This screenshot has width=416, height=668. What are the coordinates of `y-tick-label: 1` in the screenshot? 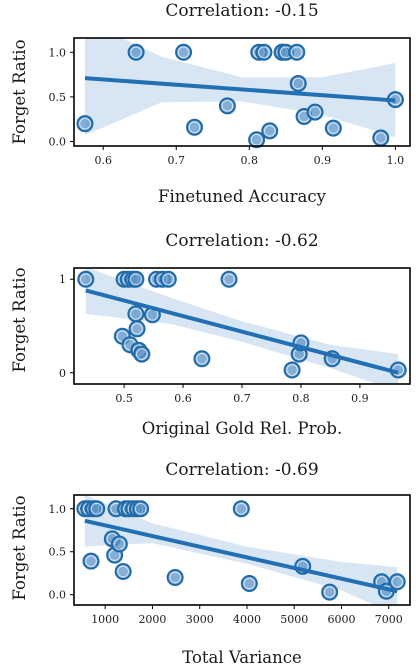 It's located at (62, 279).